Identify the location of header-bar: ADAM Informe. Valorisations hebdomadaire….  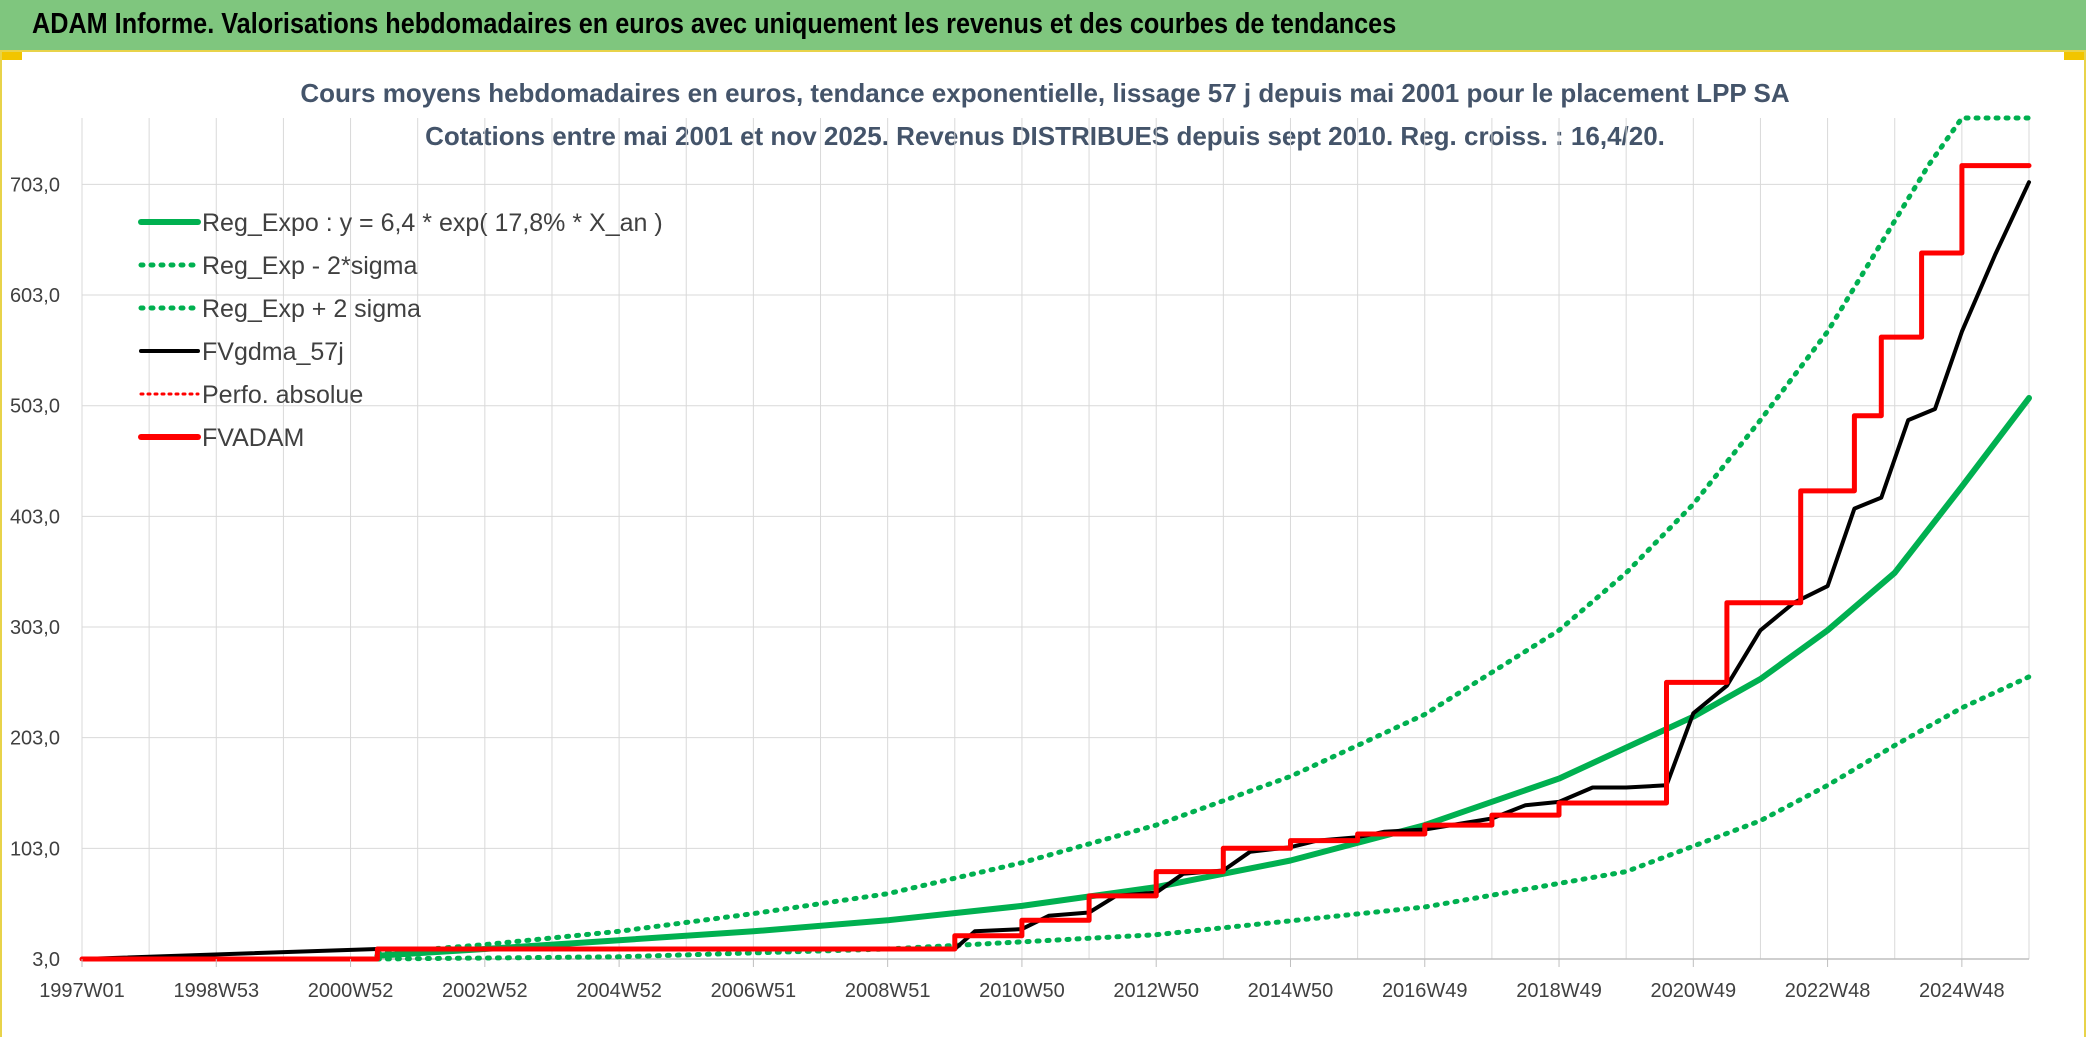
(1043, 26).